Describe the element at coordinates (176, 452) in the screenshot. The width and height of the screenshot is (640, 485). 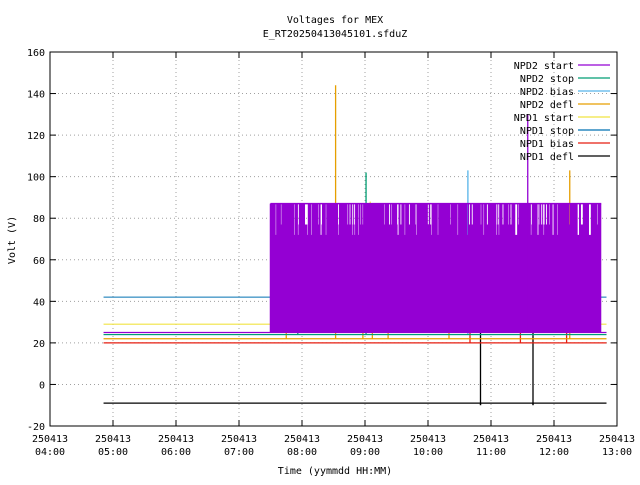
I see `x-tick-time-label: 06:00` at that location.